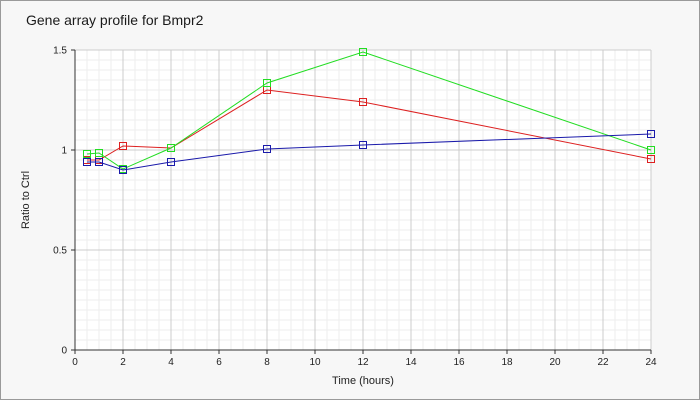 The image size is (700, 400). Describe the element at coordinates (115, 20) in the screenshot. I see `chart-title: Gene array profile for Bmpr2` at that location.